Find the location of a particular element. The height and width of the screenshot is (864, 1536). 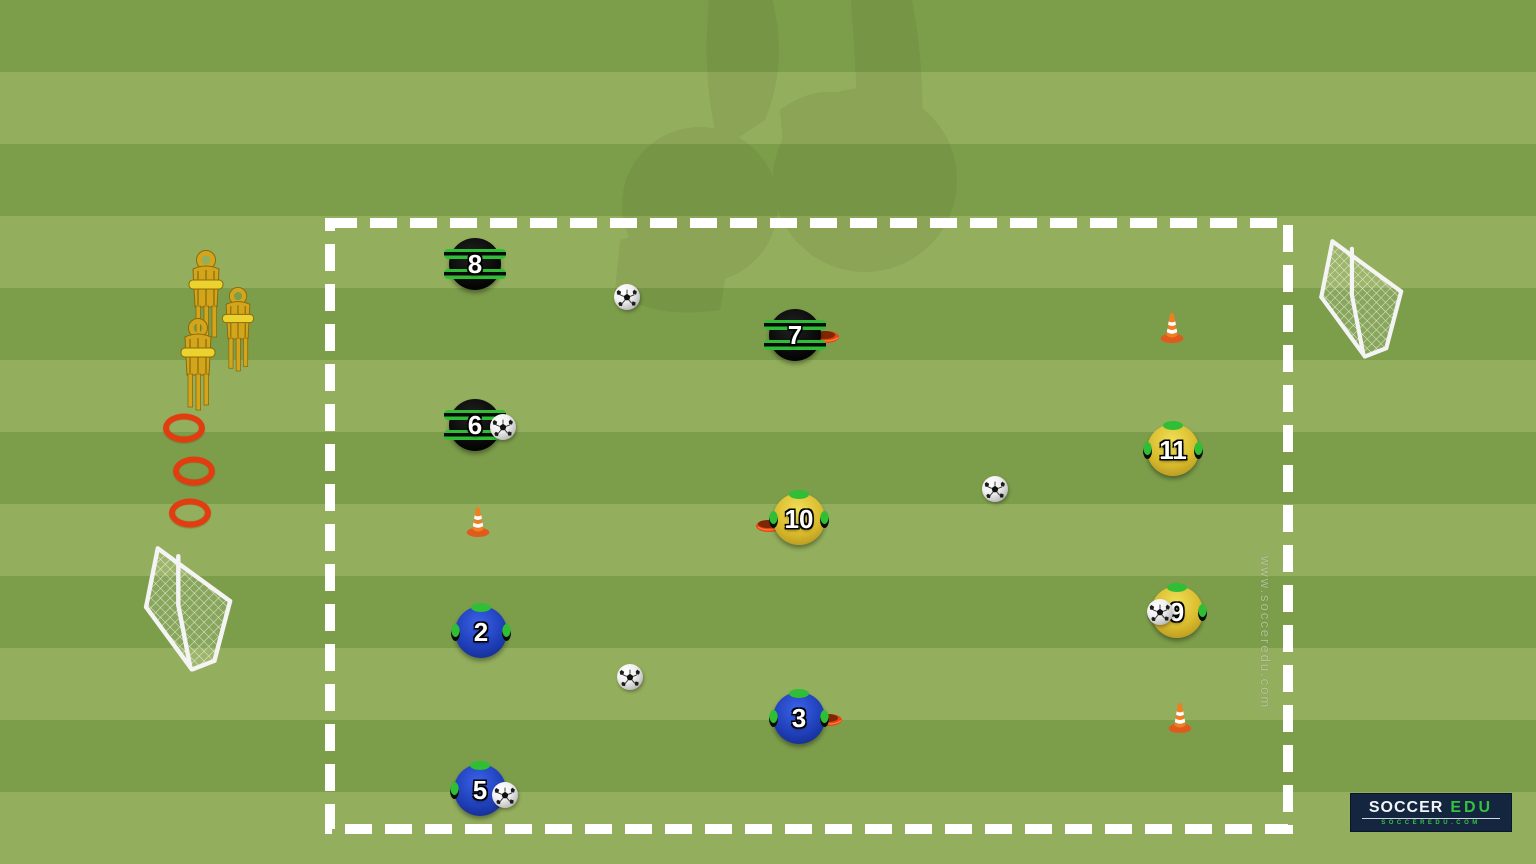

player-disc-10: 10 is located at coordinates (799, 517).